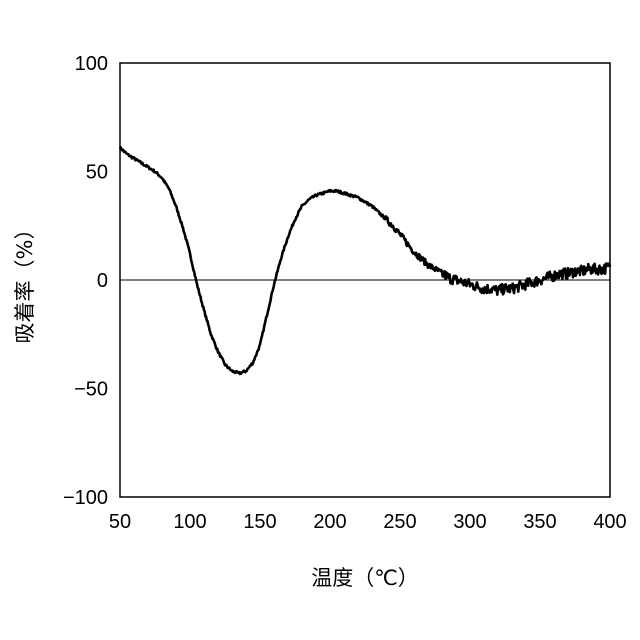  What do you see at coordinates (91, 390) in the screenshot?
I see `y-tick-label: −50` at bounding box center [91, 390].